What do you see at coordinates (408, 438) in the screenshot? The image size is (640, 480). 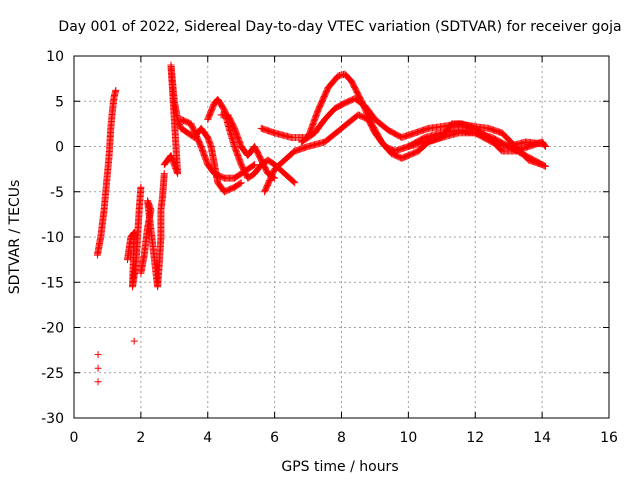 I see `x-tick-label: 10` at bounding box center [408, 438].